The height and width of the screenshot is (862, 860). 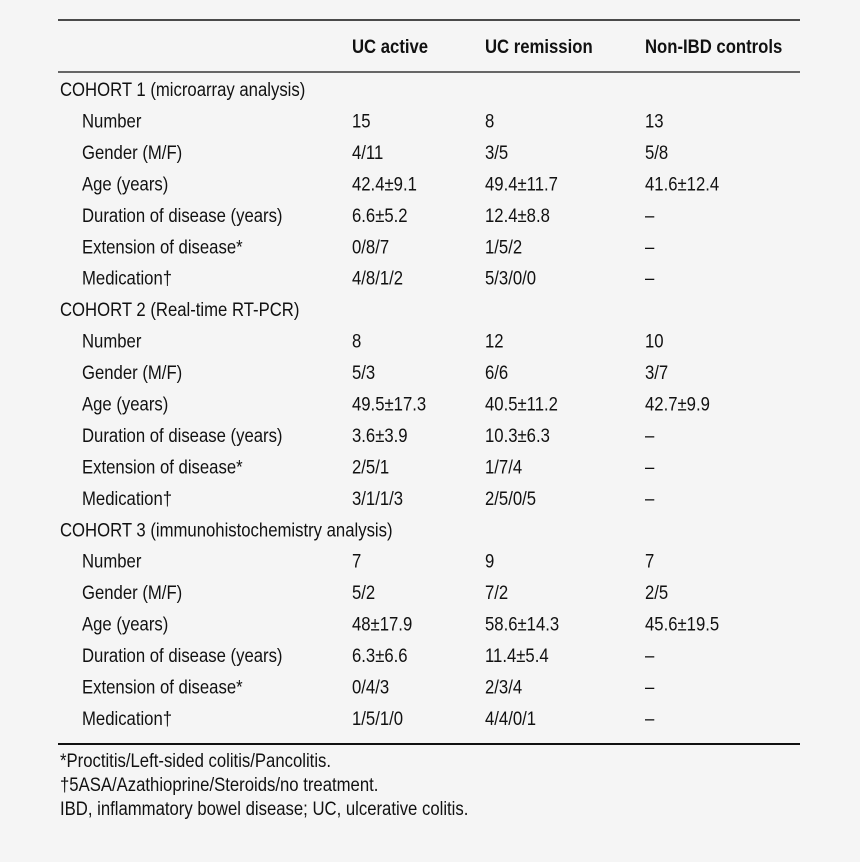 I want to click on cell: 5/8, so click(x=656, y=152).